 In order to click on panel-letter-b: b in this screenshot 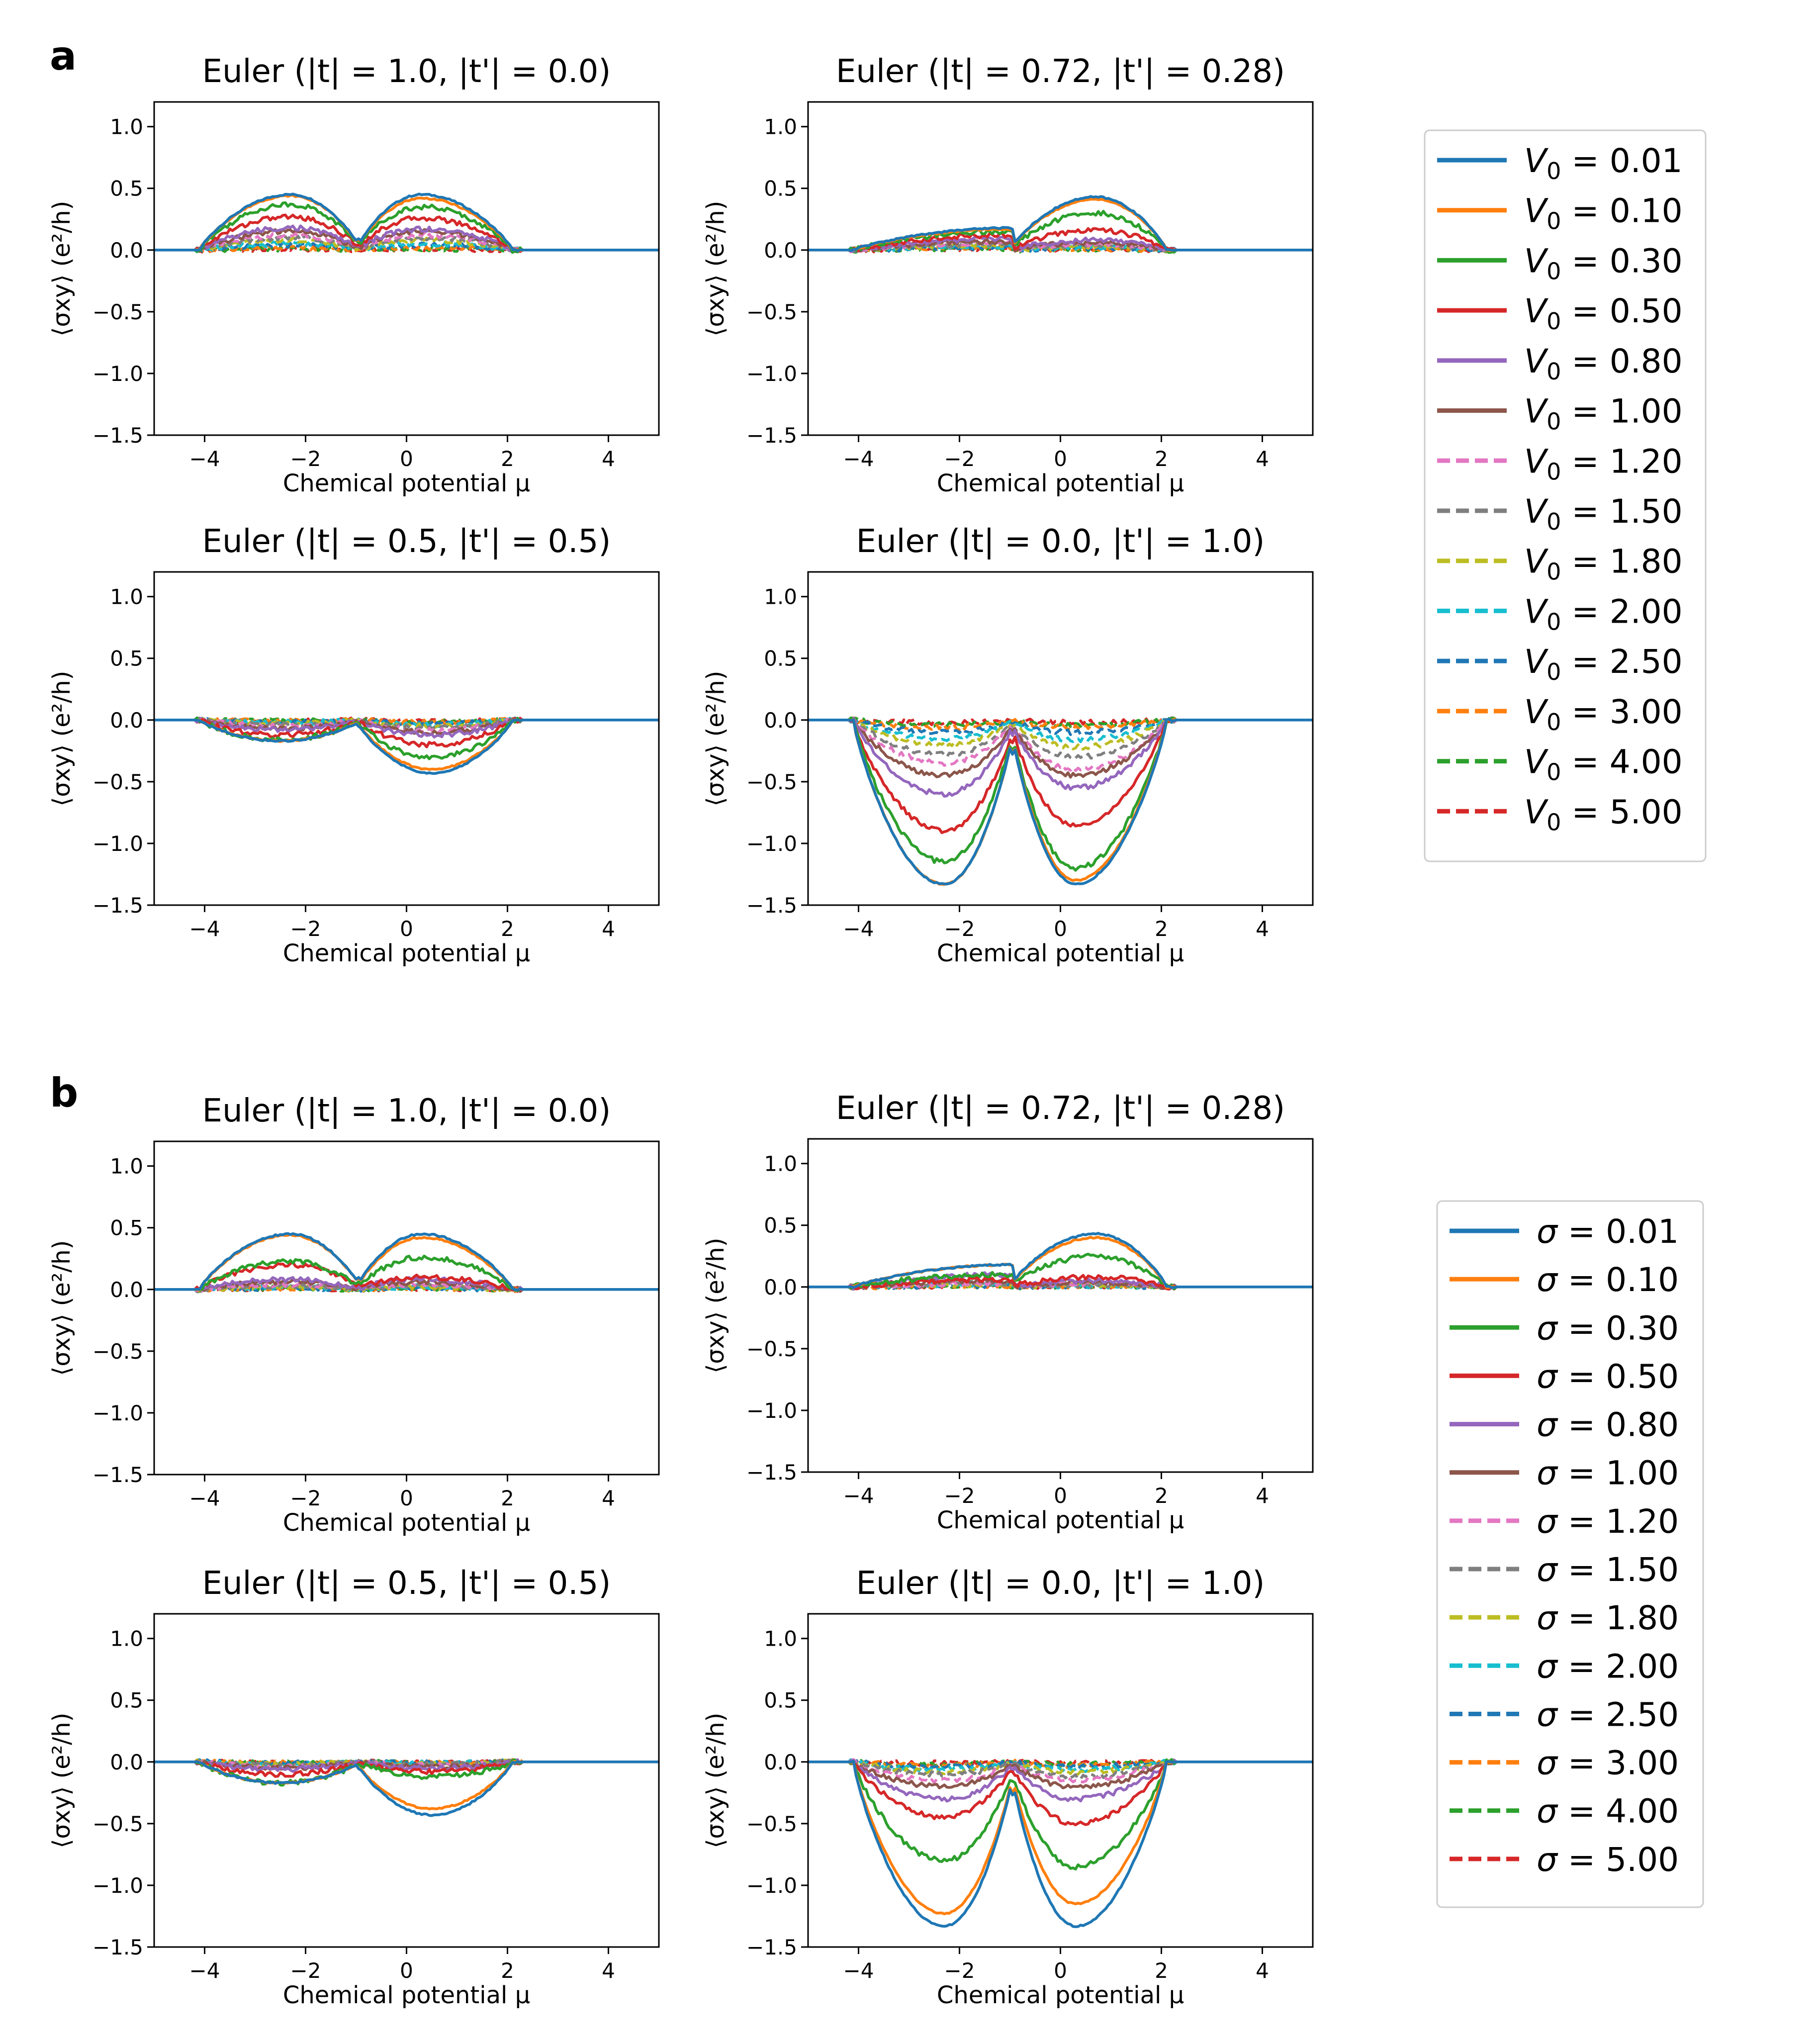, I will do `click(64, 1093)`.